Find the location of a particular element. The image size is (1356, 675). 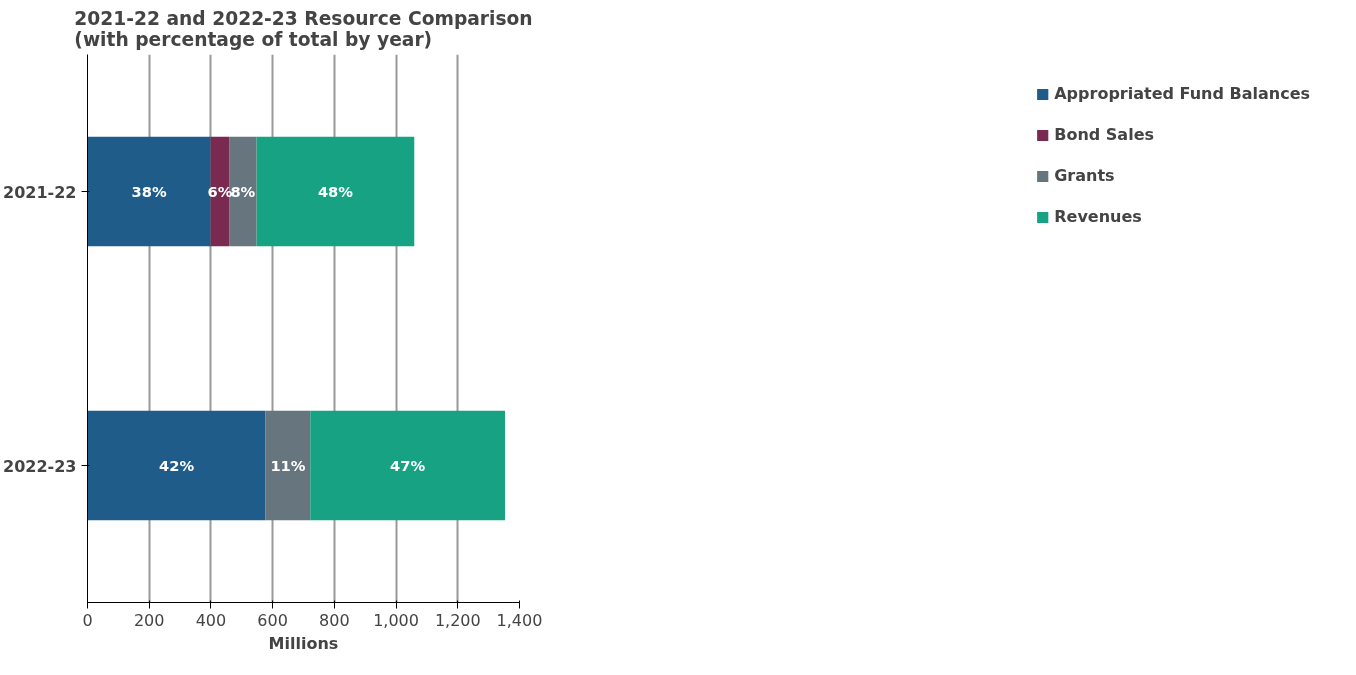

annotation: 11% is located at coordinates (288, 465).